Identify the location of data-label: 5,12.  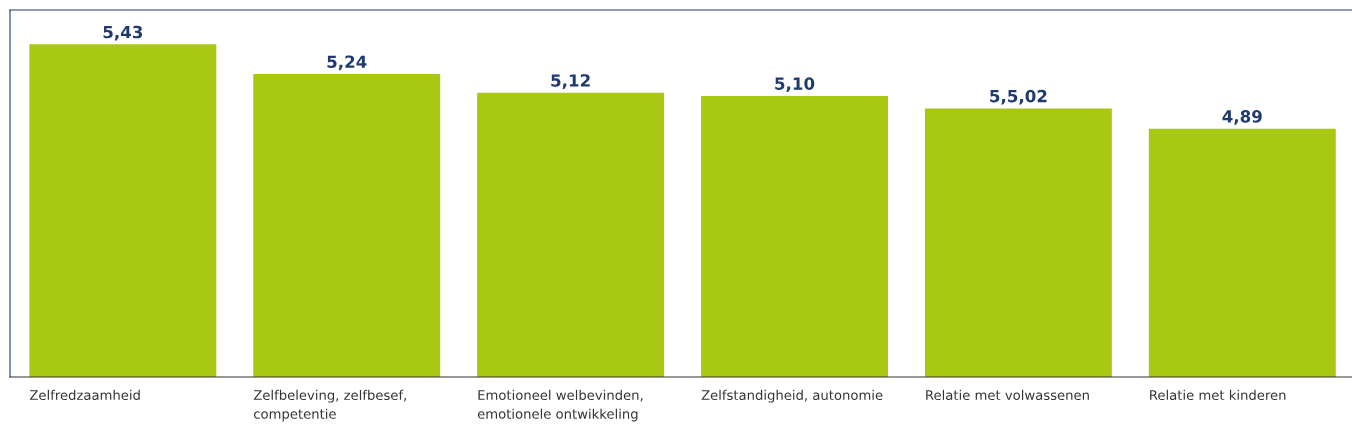
(570, 81).